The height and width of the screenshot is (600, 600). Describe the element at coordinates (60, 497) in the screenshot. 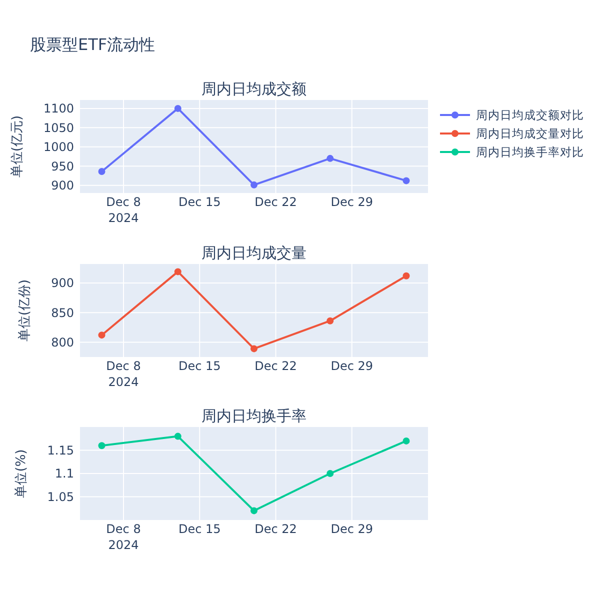

I see `y-tick-label: 1.05` at that location.